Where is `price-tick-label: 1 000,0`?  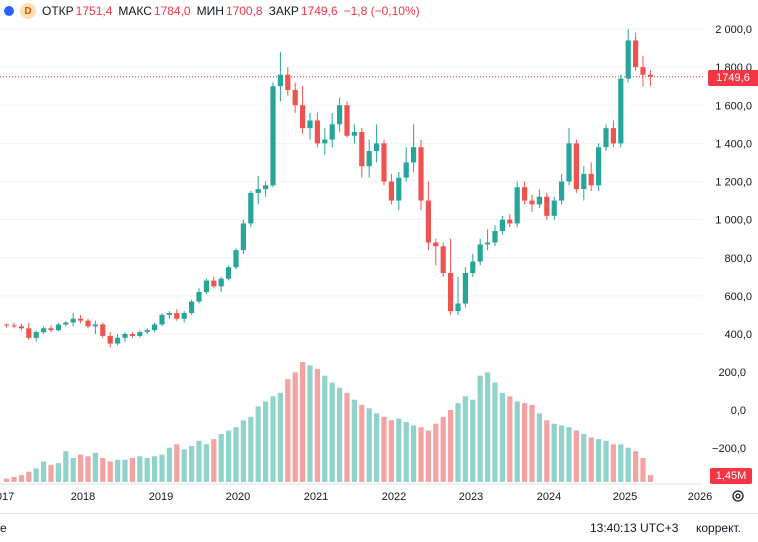
price-tick-label: 1 000,0 is located at coordinates (733, 221).